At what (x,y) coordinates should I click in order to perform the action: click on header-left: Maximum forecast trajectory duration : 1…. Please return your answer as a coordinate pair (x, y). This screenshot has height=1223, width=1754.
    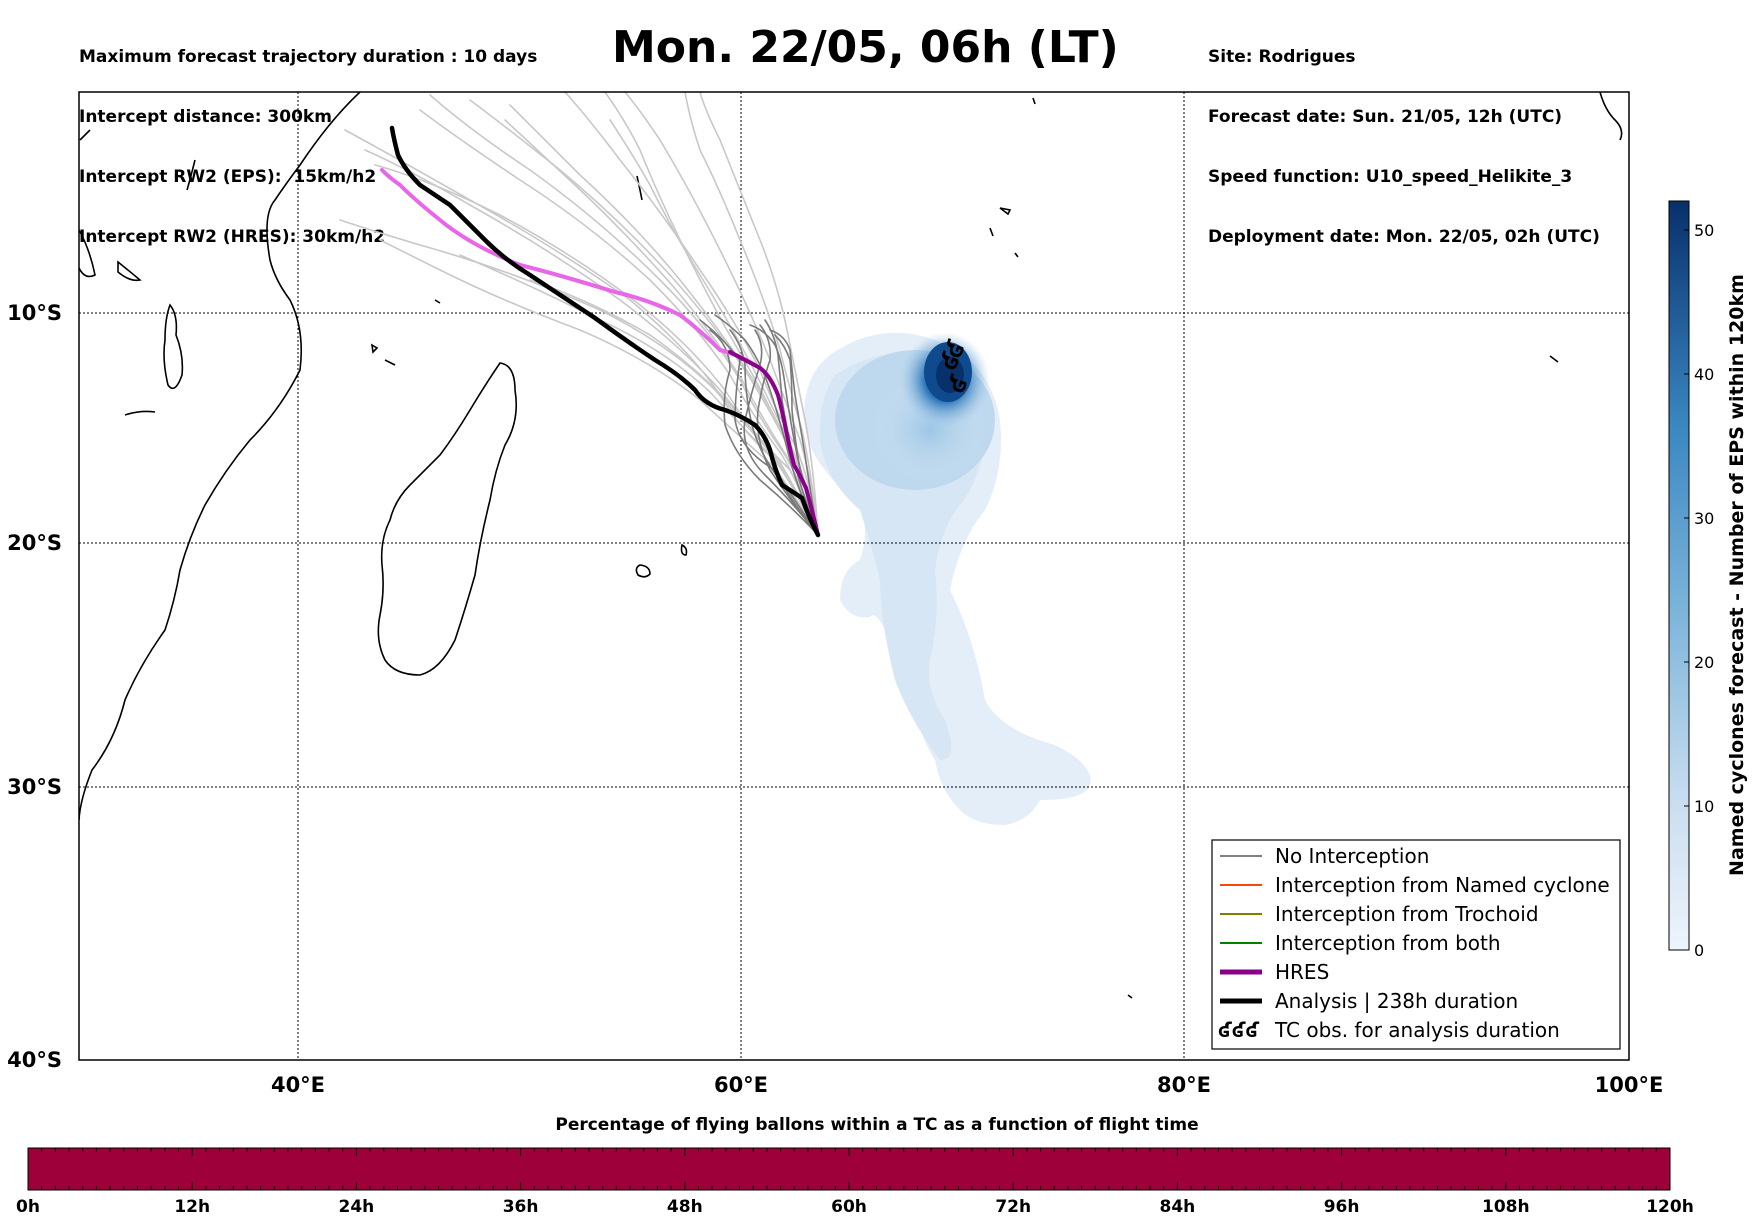
    Looking at the image, I should click on (308, 137).